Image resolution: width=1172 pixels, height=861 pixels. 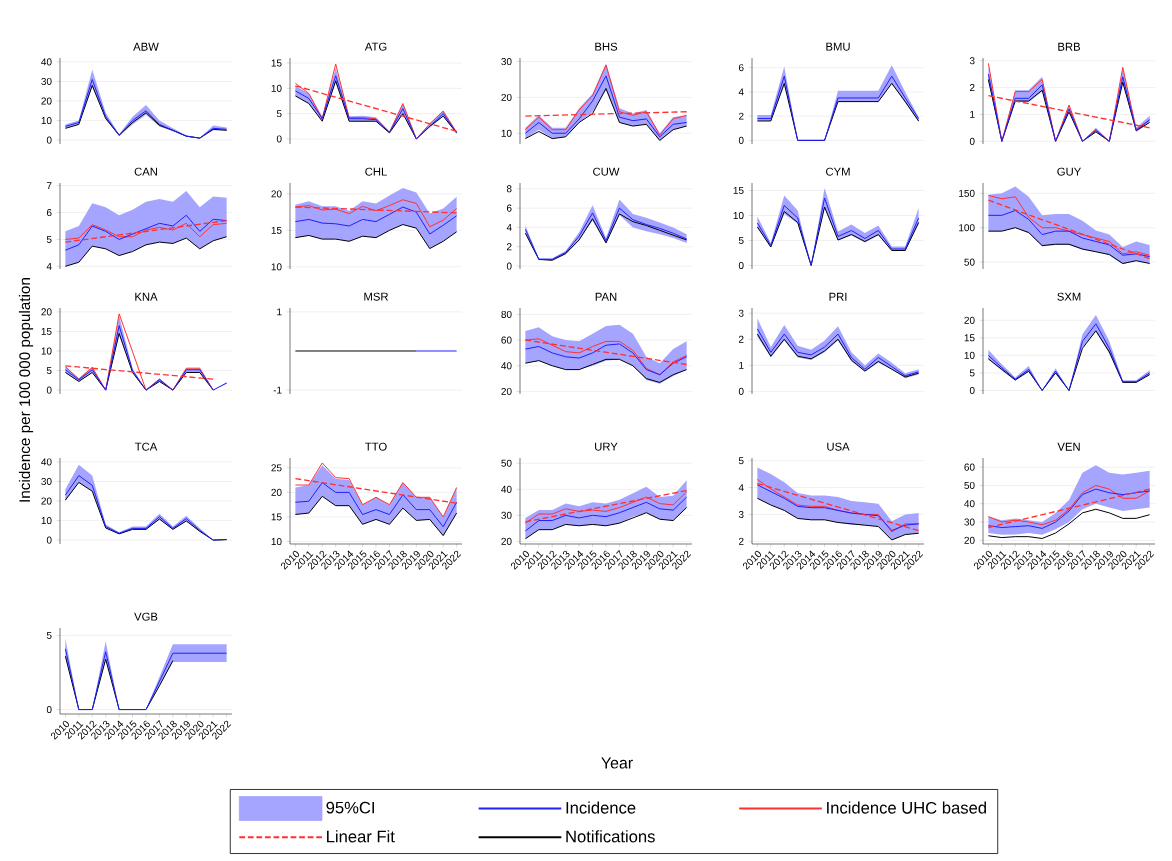 I want to click on y-tick-label: -1, so click(x=277, y=390).